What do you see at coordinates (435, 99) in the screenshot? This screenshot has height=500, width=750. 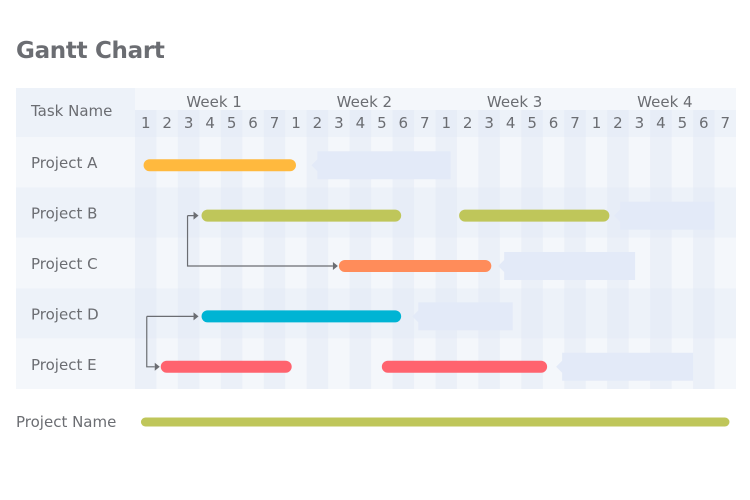 I see `week-header-bg` at bounding box center [435, 99].